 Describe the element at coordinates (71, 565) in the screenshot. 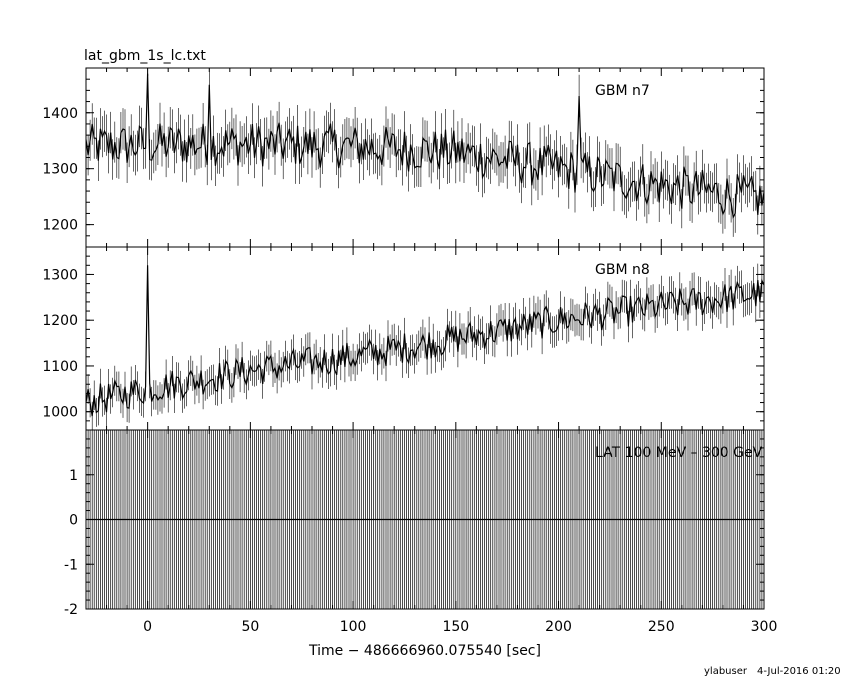

I see `ytick-label: -1` at that location.